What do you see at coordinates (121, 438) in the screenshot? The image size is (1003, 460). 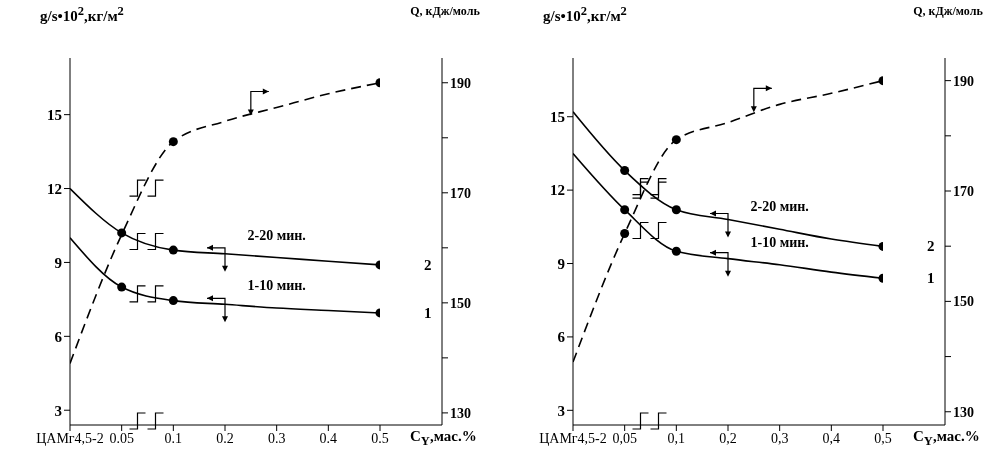 I see `x-tick-label: 0.05` at bounding box center [121, 438].